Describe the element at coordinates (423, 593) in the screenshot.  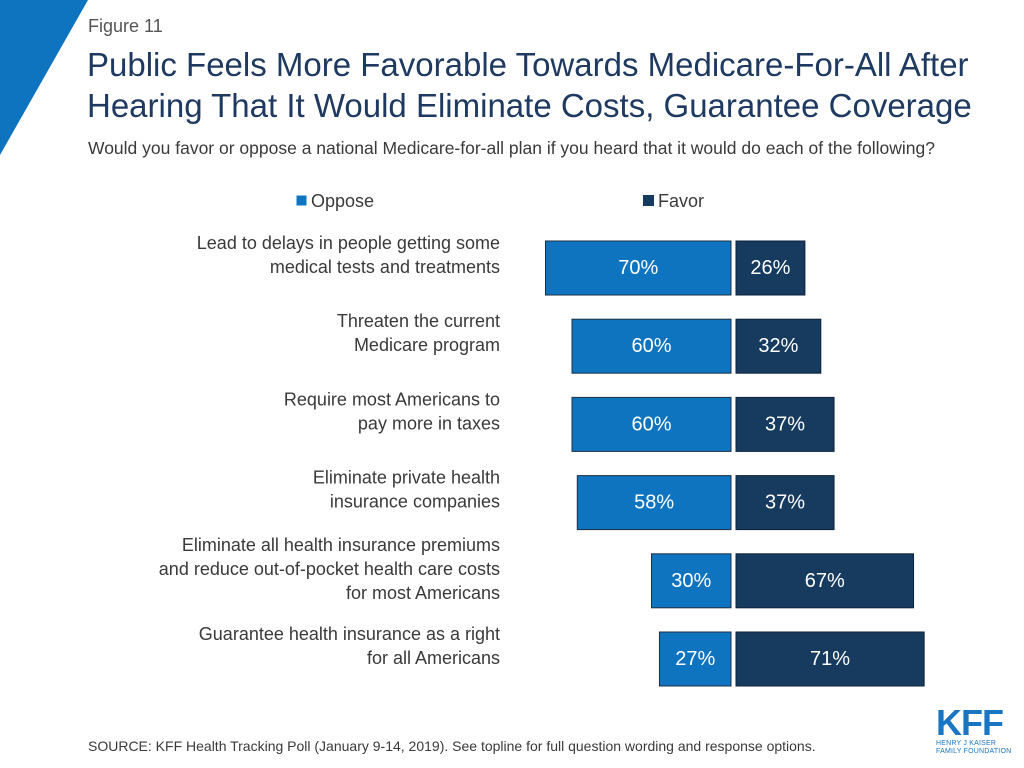
I see `category-label: for most Americans` at that location.